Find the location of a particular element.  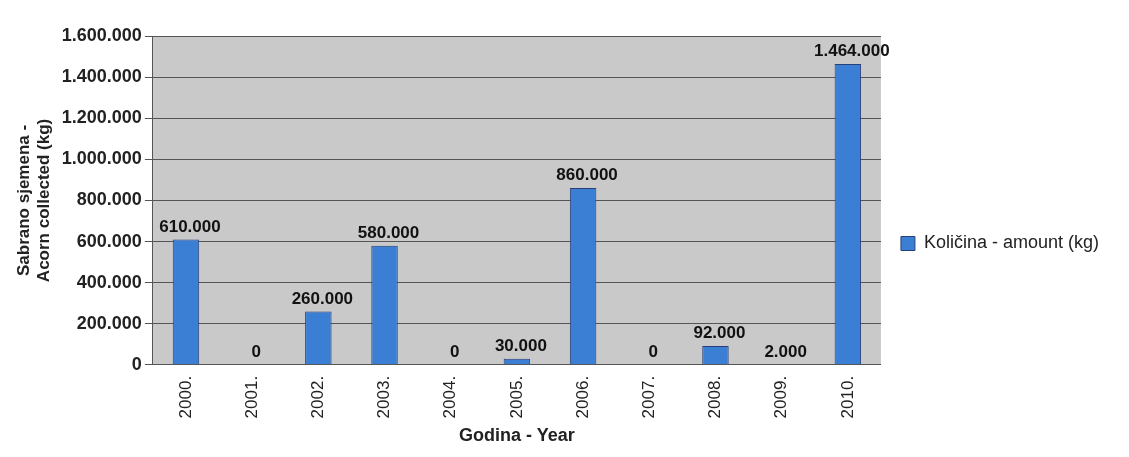

x-tick-label: 2010. is located at coordinates (847, 397).